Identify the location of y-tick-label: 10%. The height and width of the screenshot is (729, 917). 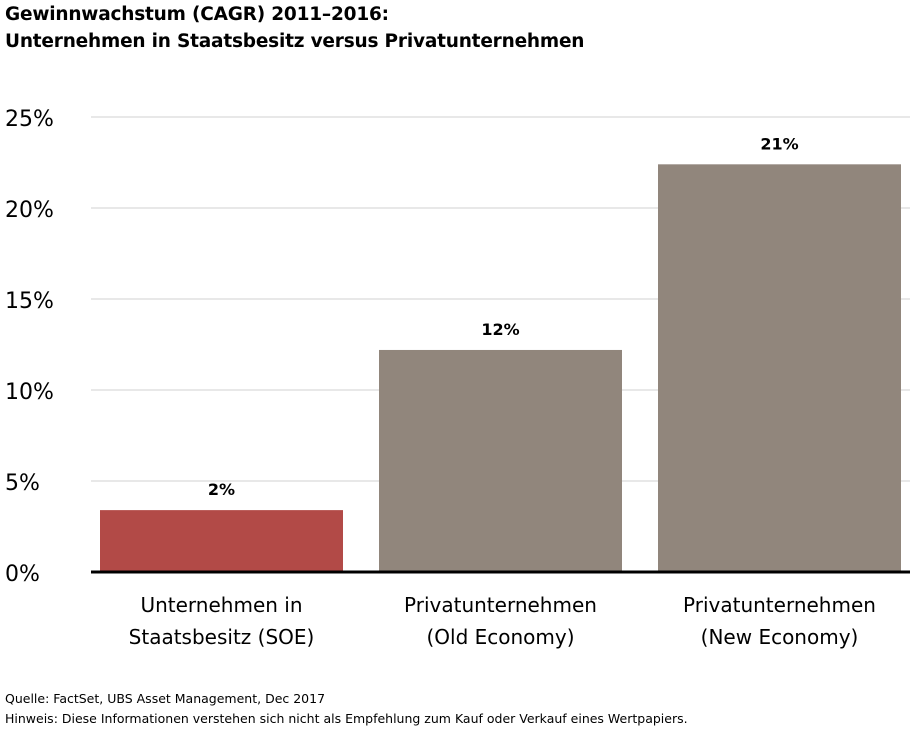
(29, 392).